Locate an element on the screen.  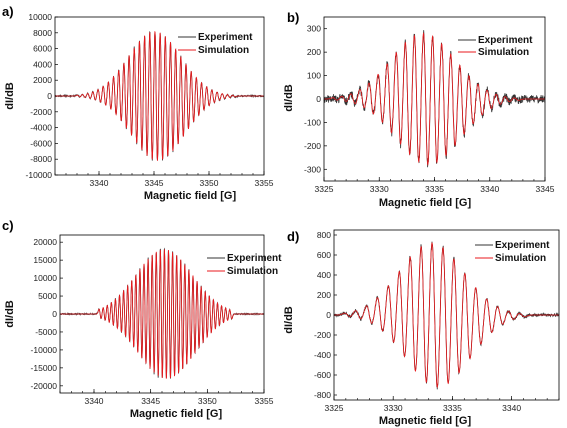
panel-c-simulation-line is located at coordinates (162, 314).